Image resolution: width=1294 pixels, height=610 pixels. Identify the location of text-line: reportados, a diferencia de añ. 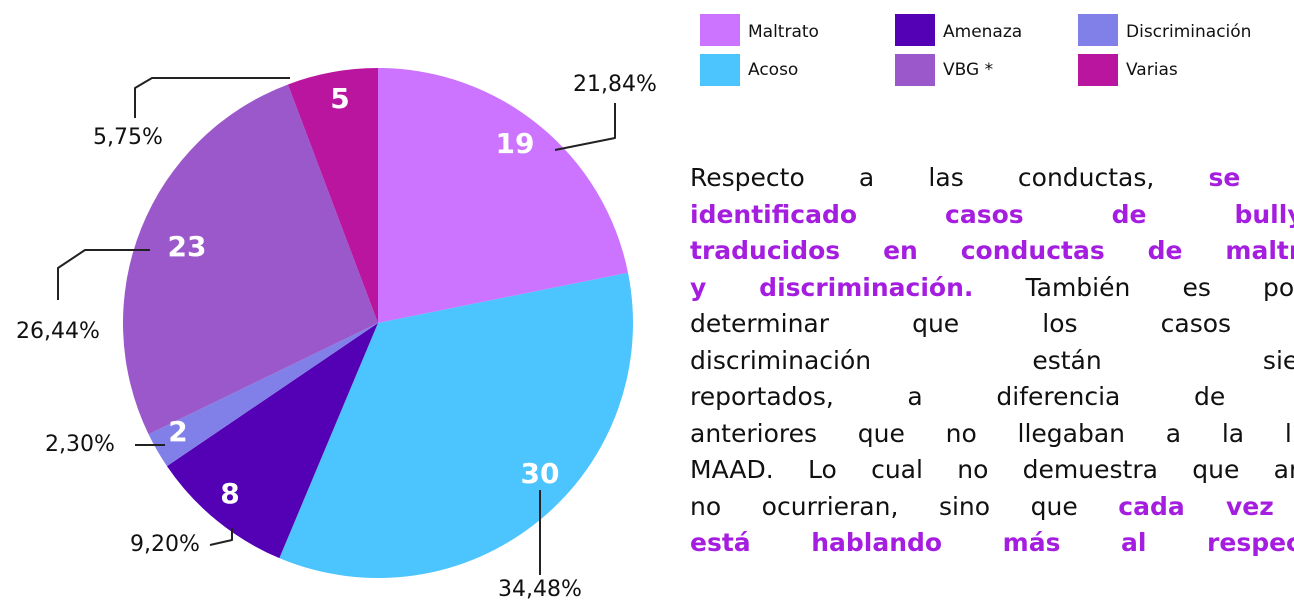
(992, 397).